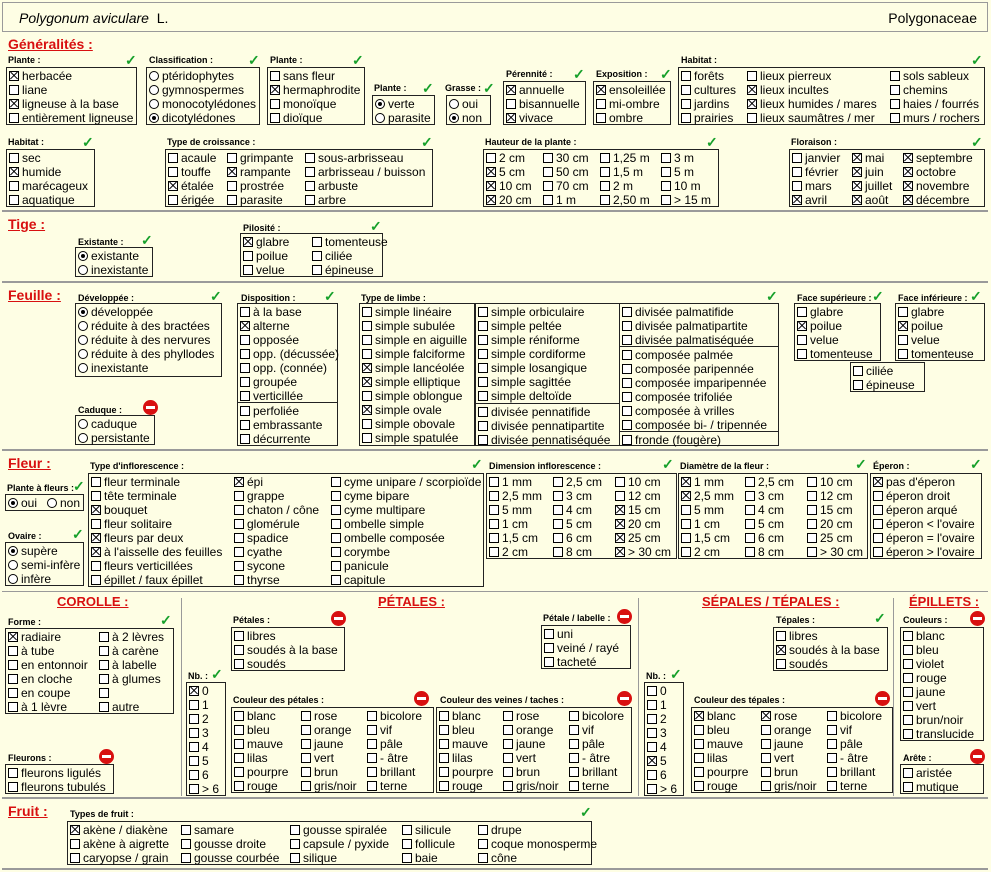 This screenshot has width=991, height=872. Describe the element at coordinates (924, 482) in the screenshot. I see `checkbox-option: pas d'éperon` at that location.